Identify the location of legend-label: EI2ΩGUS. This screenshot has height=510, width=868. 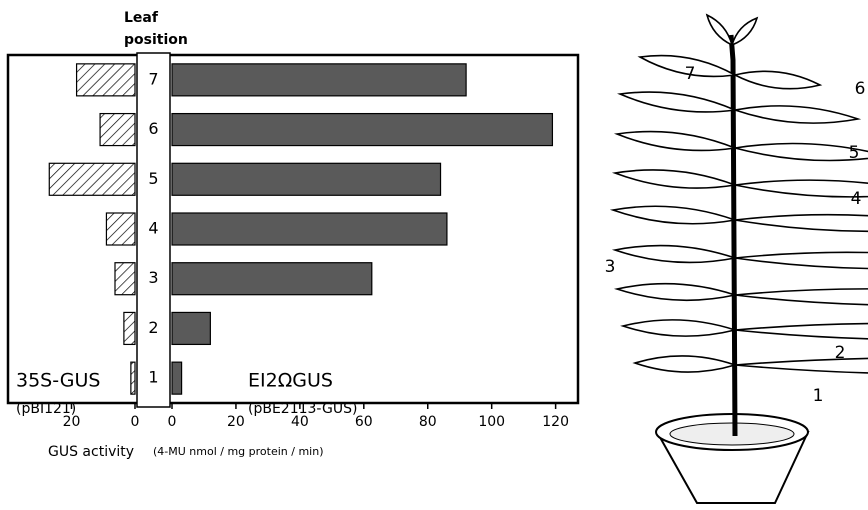
(290, 381).